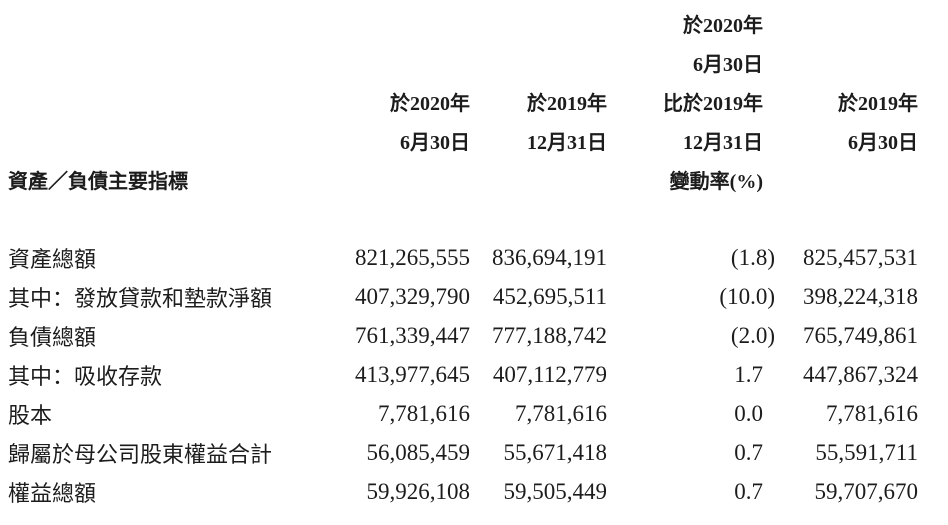 Image resolution: width=948 pixels, height=525 pixels. What do you see at coordinates (30, 415) in the screenshot?
I see `row-label: 股本` at bounding box center [30, 415].